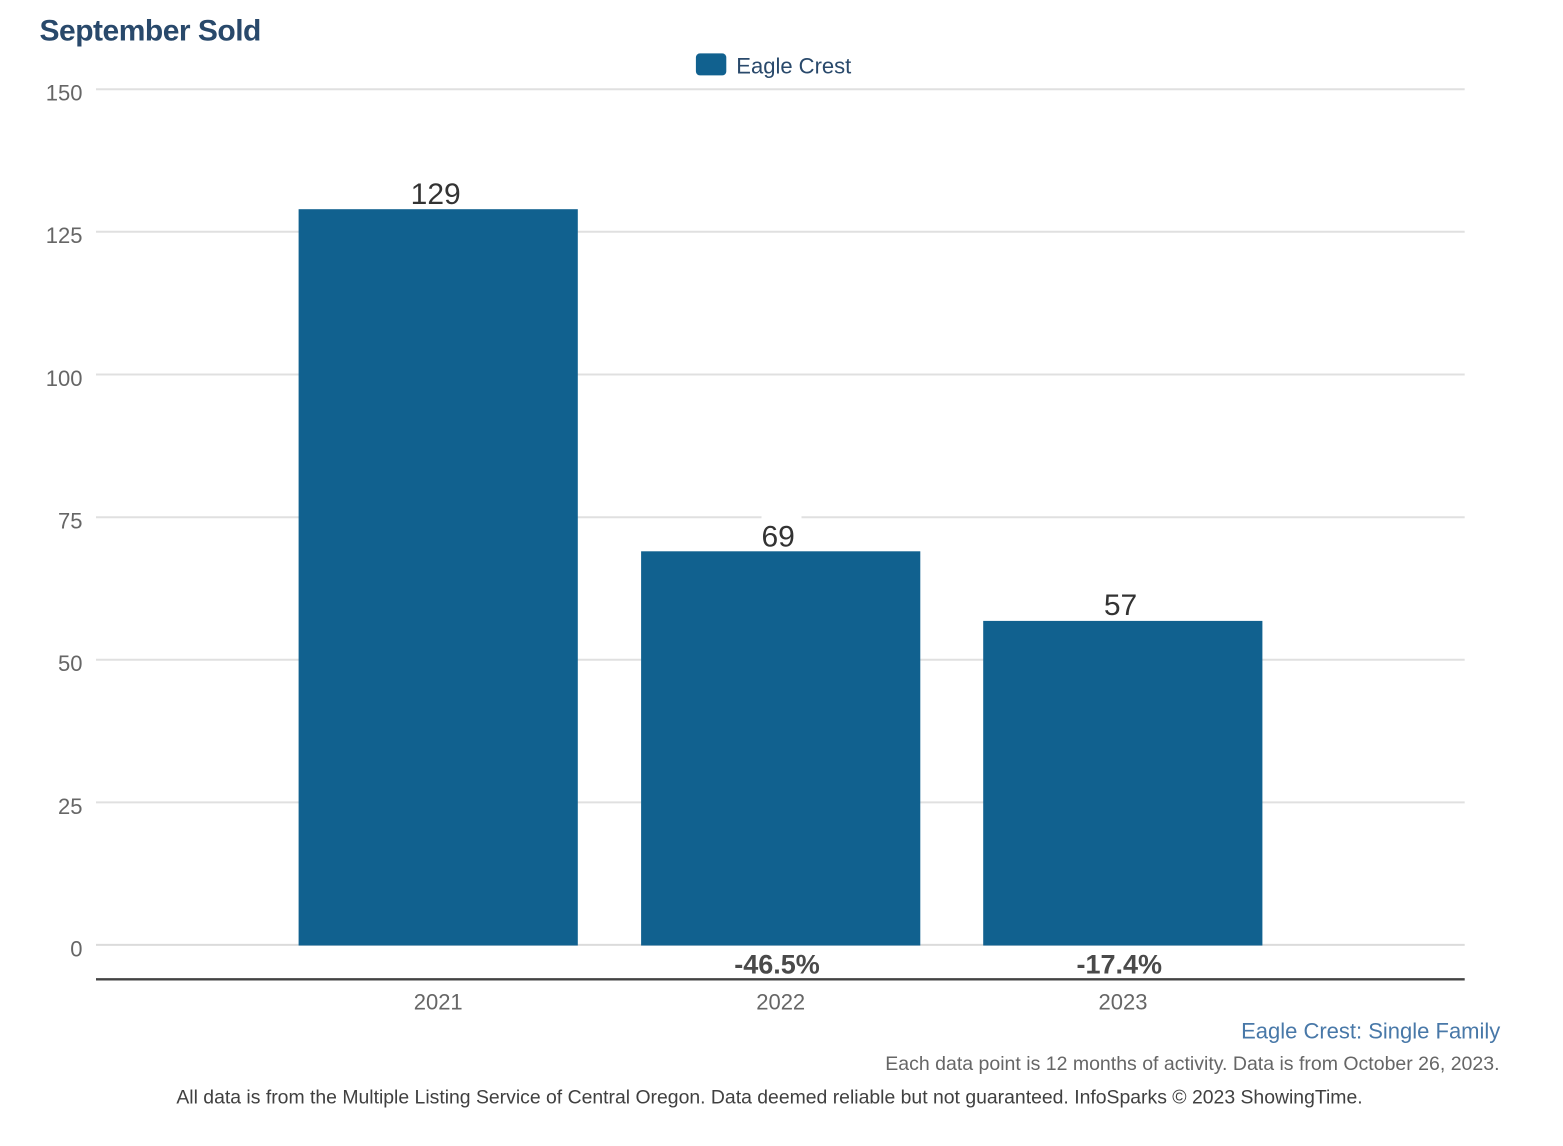 The width and height of the screenshot is (1563, 1146). Describe the element at coordinates (780, 1002) in the screenshot. I see `svg-text: 2022` at that location.